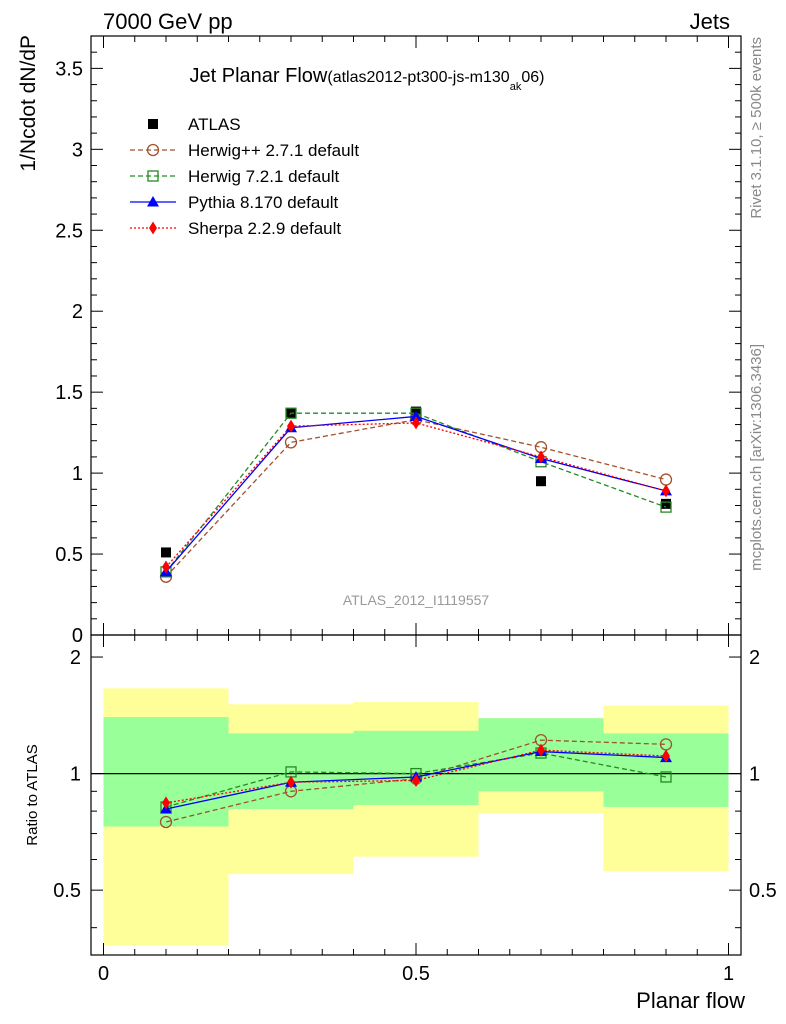 The image size is (786, 1024). Describe the element at coordinates (532, 77) in the screenshot. I see `chart-title-end: 06)` at that location.